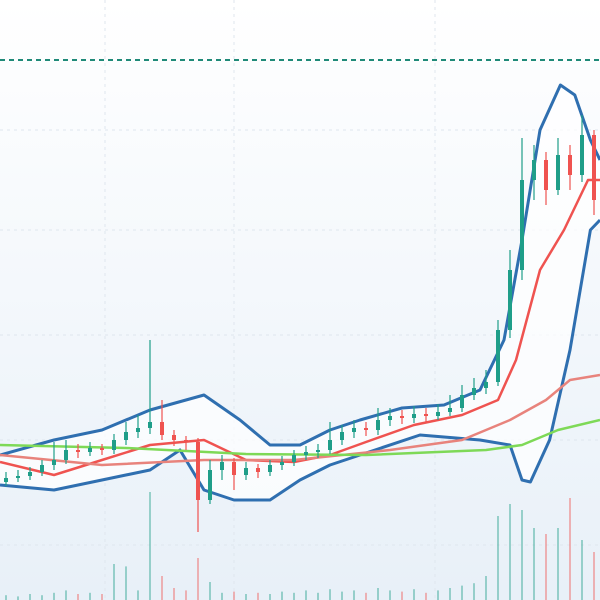  Describe the element at coordinates (300, 437) in the screenshot. I see `moving-average` at that location.